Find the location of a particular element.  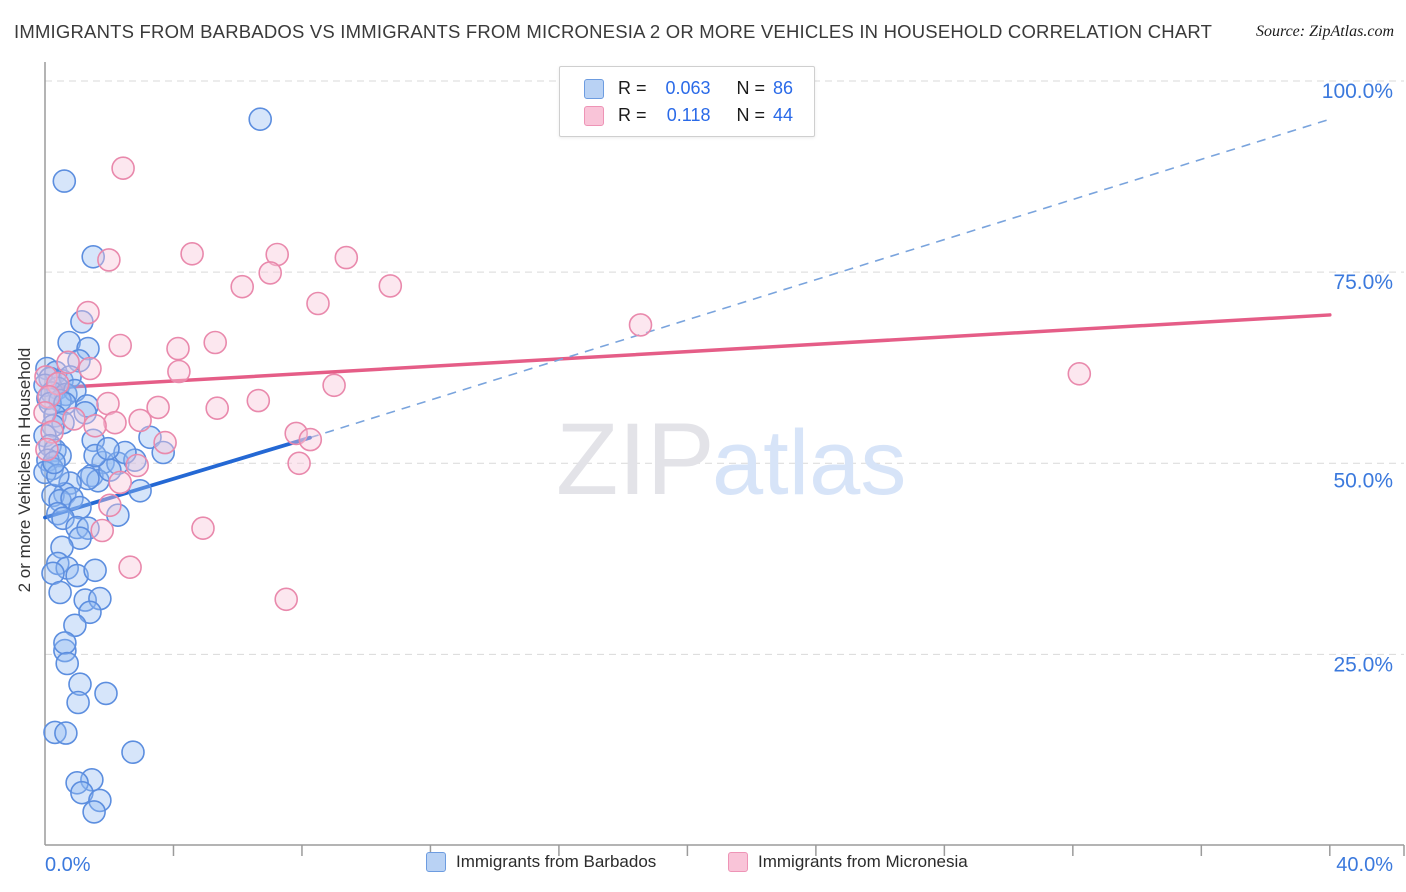

x-axis-max-label: 40.0% is located at coordinates (1364, 865).